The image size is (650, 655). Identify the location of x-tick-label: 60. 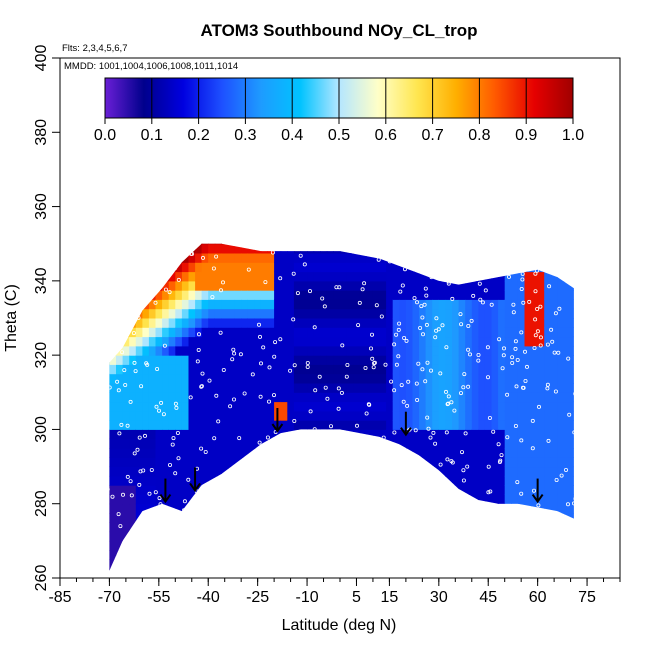
(538, 597).